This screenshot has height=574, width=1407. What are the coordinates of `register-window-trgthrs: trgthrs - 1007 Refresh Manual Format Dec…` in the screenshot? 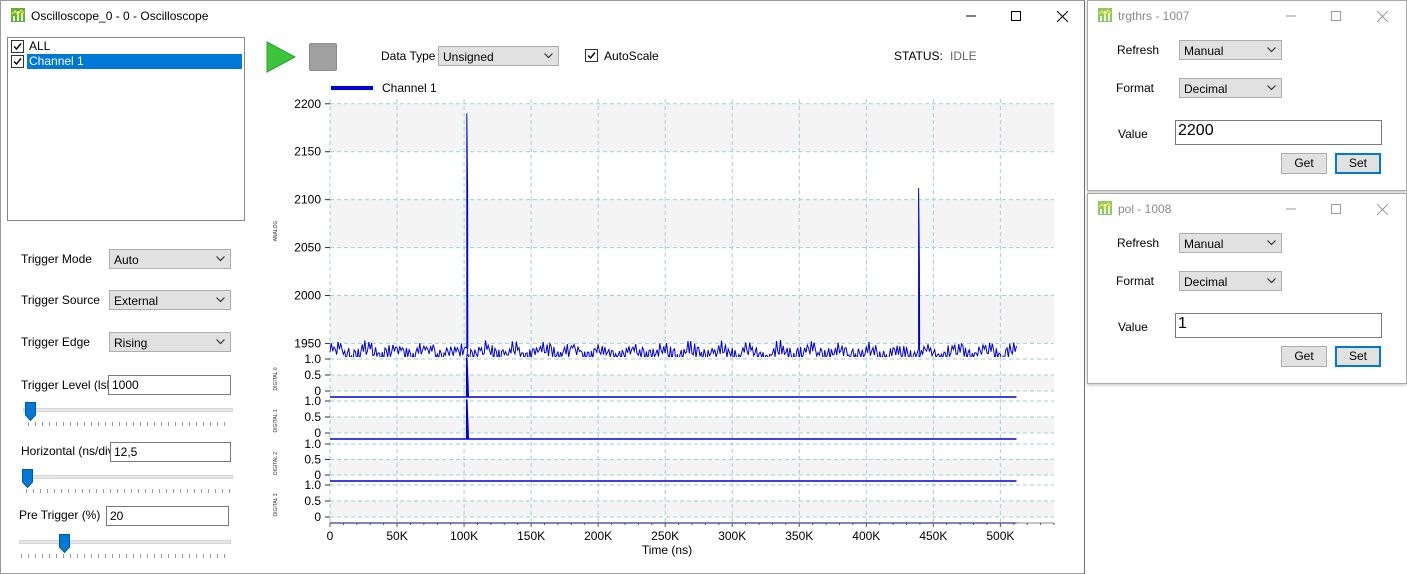 It's located at (1247, 95).